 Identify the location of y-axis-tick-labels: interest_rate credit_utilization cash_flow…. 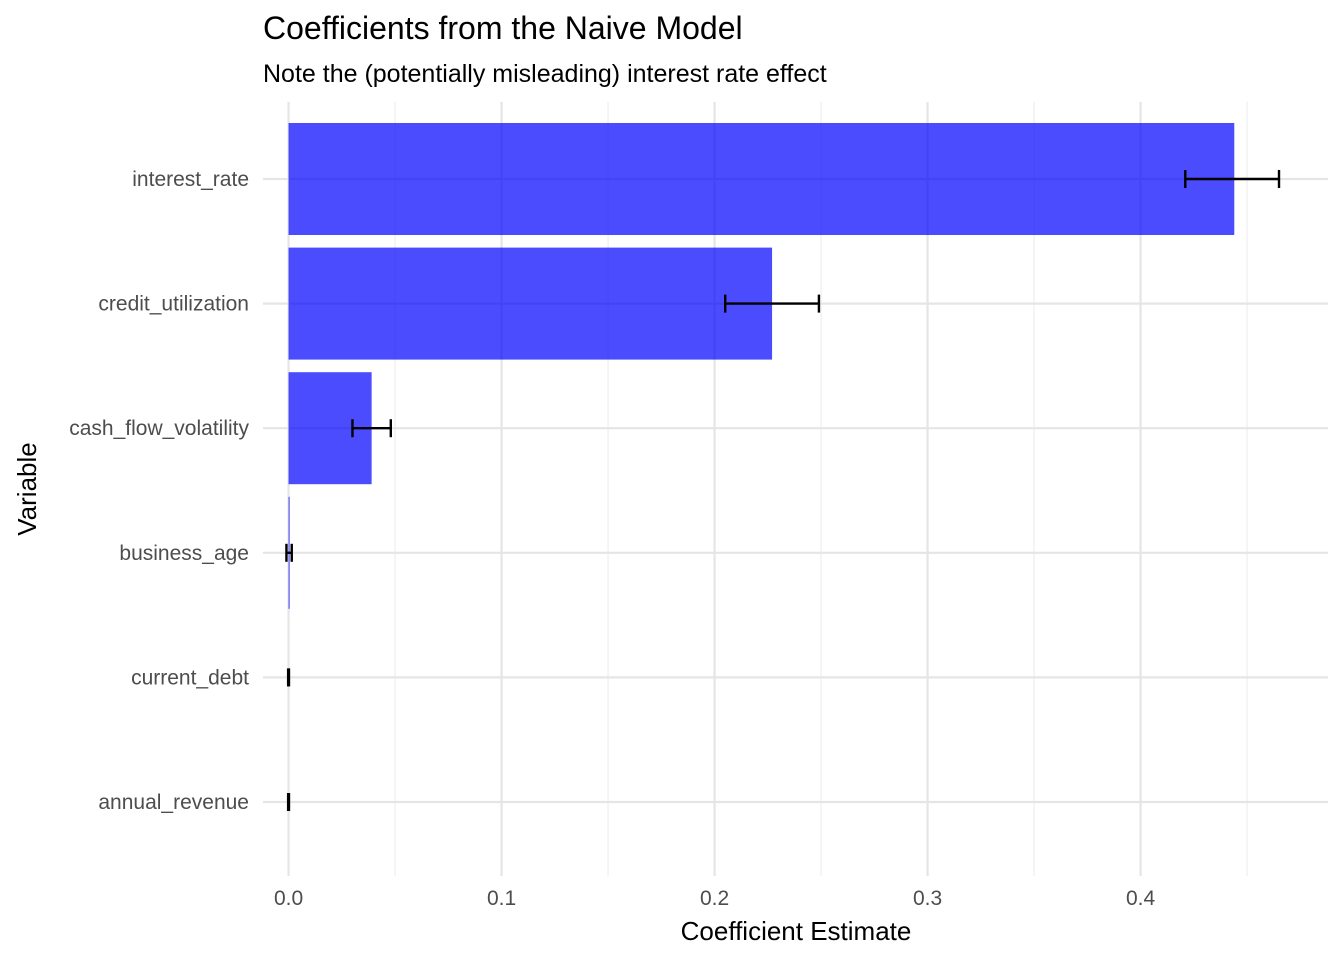
(159, 491).